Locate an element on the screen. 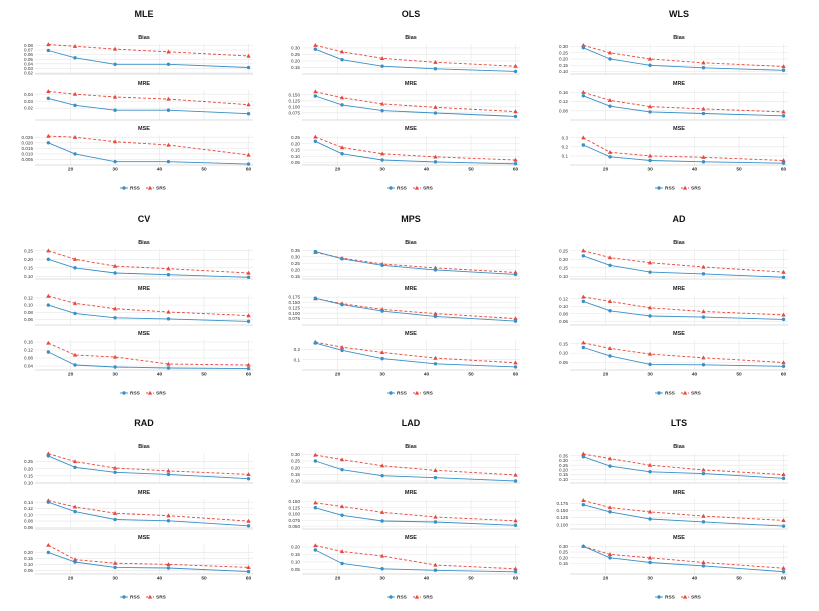 This screenshot has width=819, height=611. panel-title: MLE is located at coordinates (144, 14).